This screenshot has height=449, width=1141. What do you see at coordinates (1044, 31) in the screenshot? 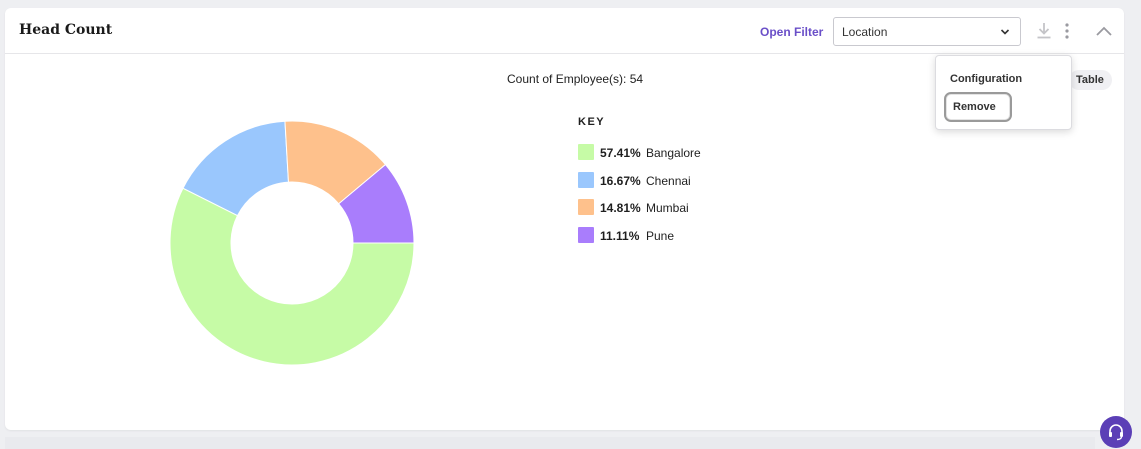
I see `download-icon` at bounding box center [1044, 31].